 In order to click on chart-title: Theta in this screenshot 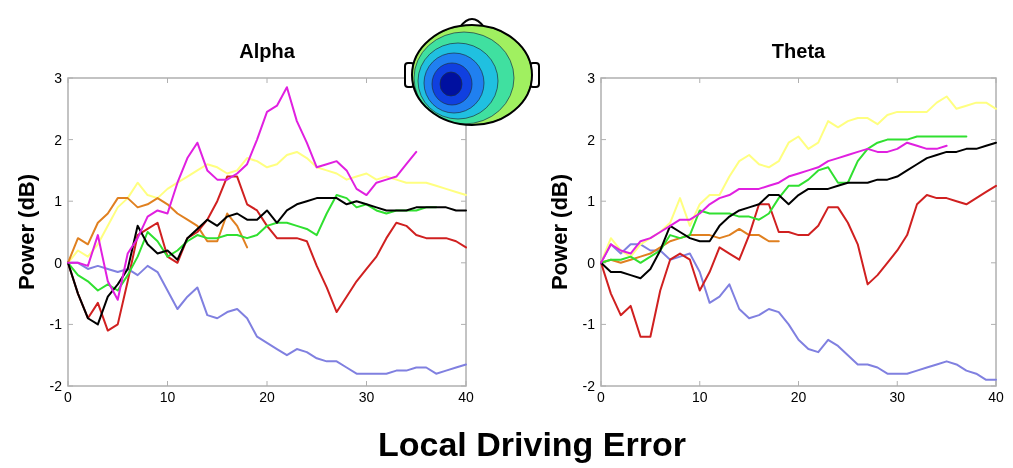, I will do `click(799, 51)`.